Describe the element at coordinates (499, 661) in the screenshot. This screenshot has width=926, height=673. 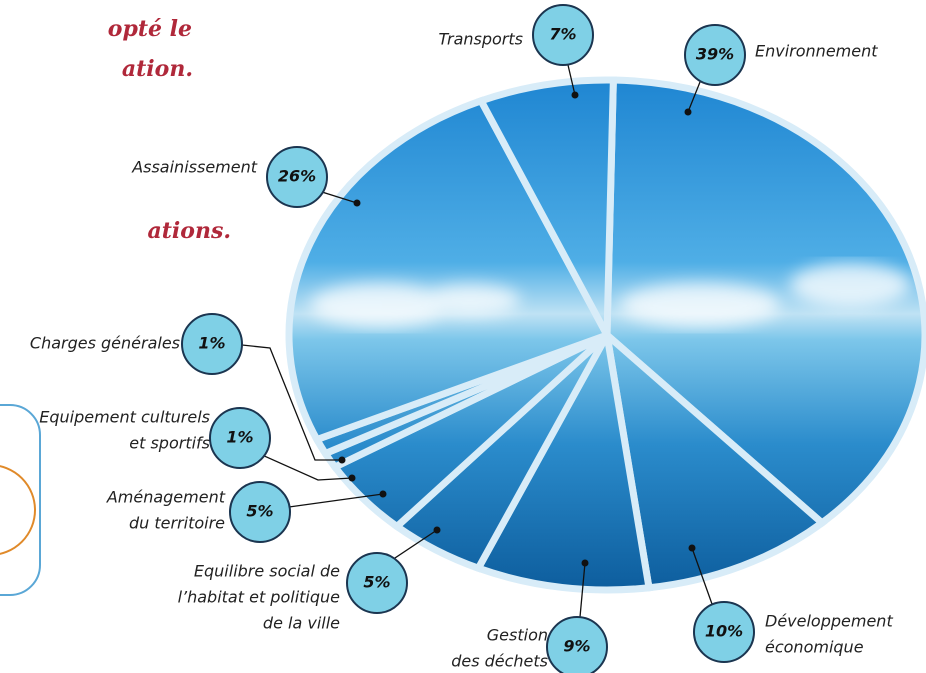
I see `category-label: des déchets` at that location.